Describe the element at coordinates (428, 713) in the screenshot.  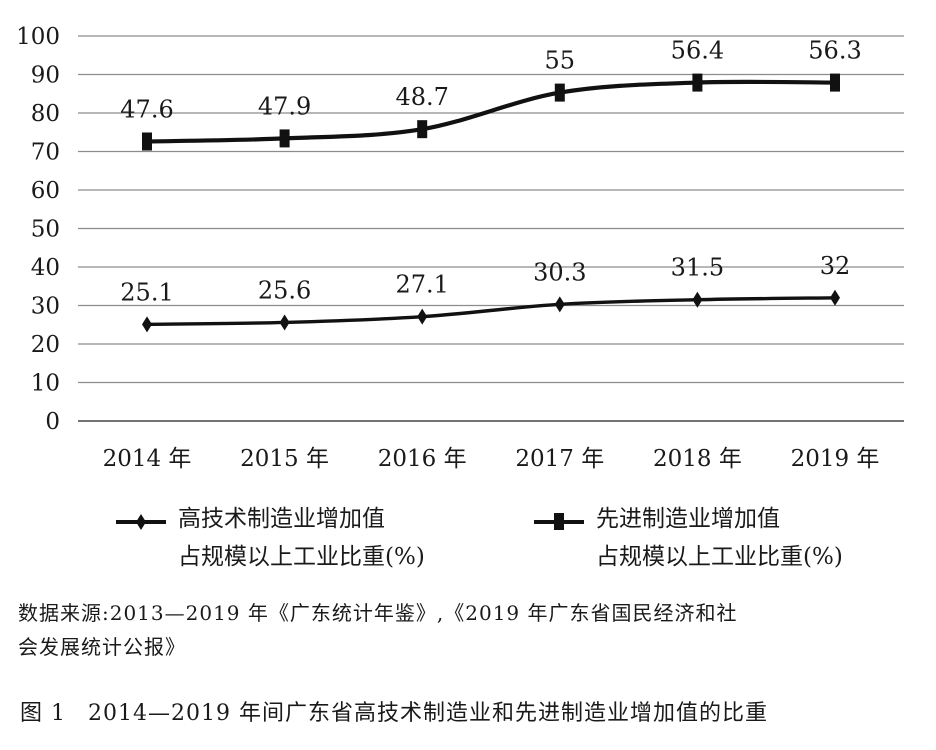
I see `figure-title: 2014—2019 年间广东省高技术制造业和先进制造业增加值的比重` at that location.